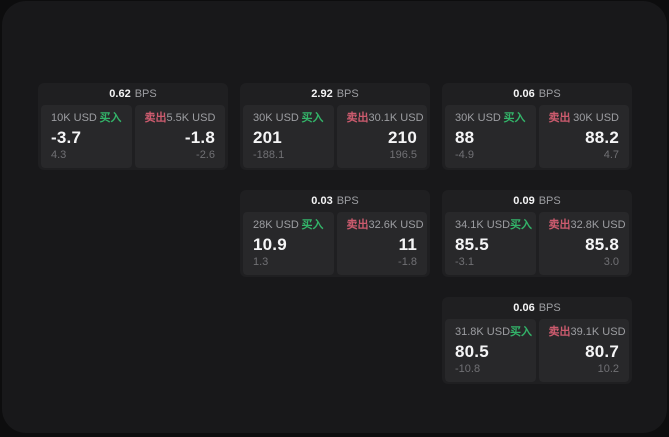 This screenshot has width=669, height=437. What do you see at coordinates (602, 351) in the screenshot?
I see `sell-price: 80.7` at bounding box center [602, 351].